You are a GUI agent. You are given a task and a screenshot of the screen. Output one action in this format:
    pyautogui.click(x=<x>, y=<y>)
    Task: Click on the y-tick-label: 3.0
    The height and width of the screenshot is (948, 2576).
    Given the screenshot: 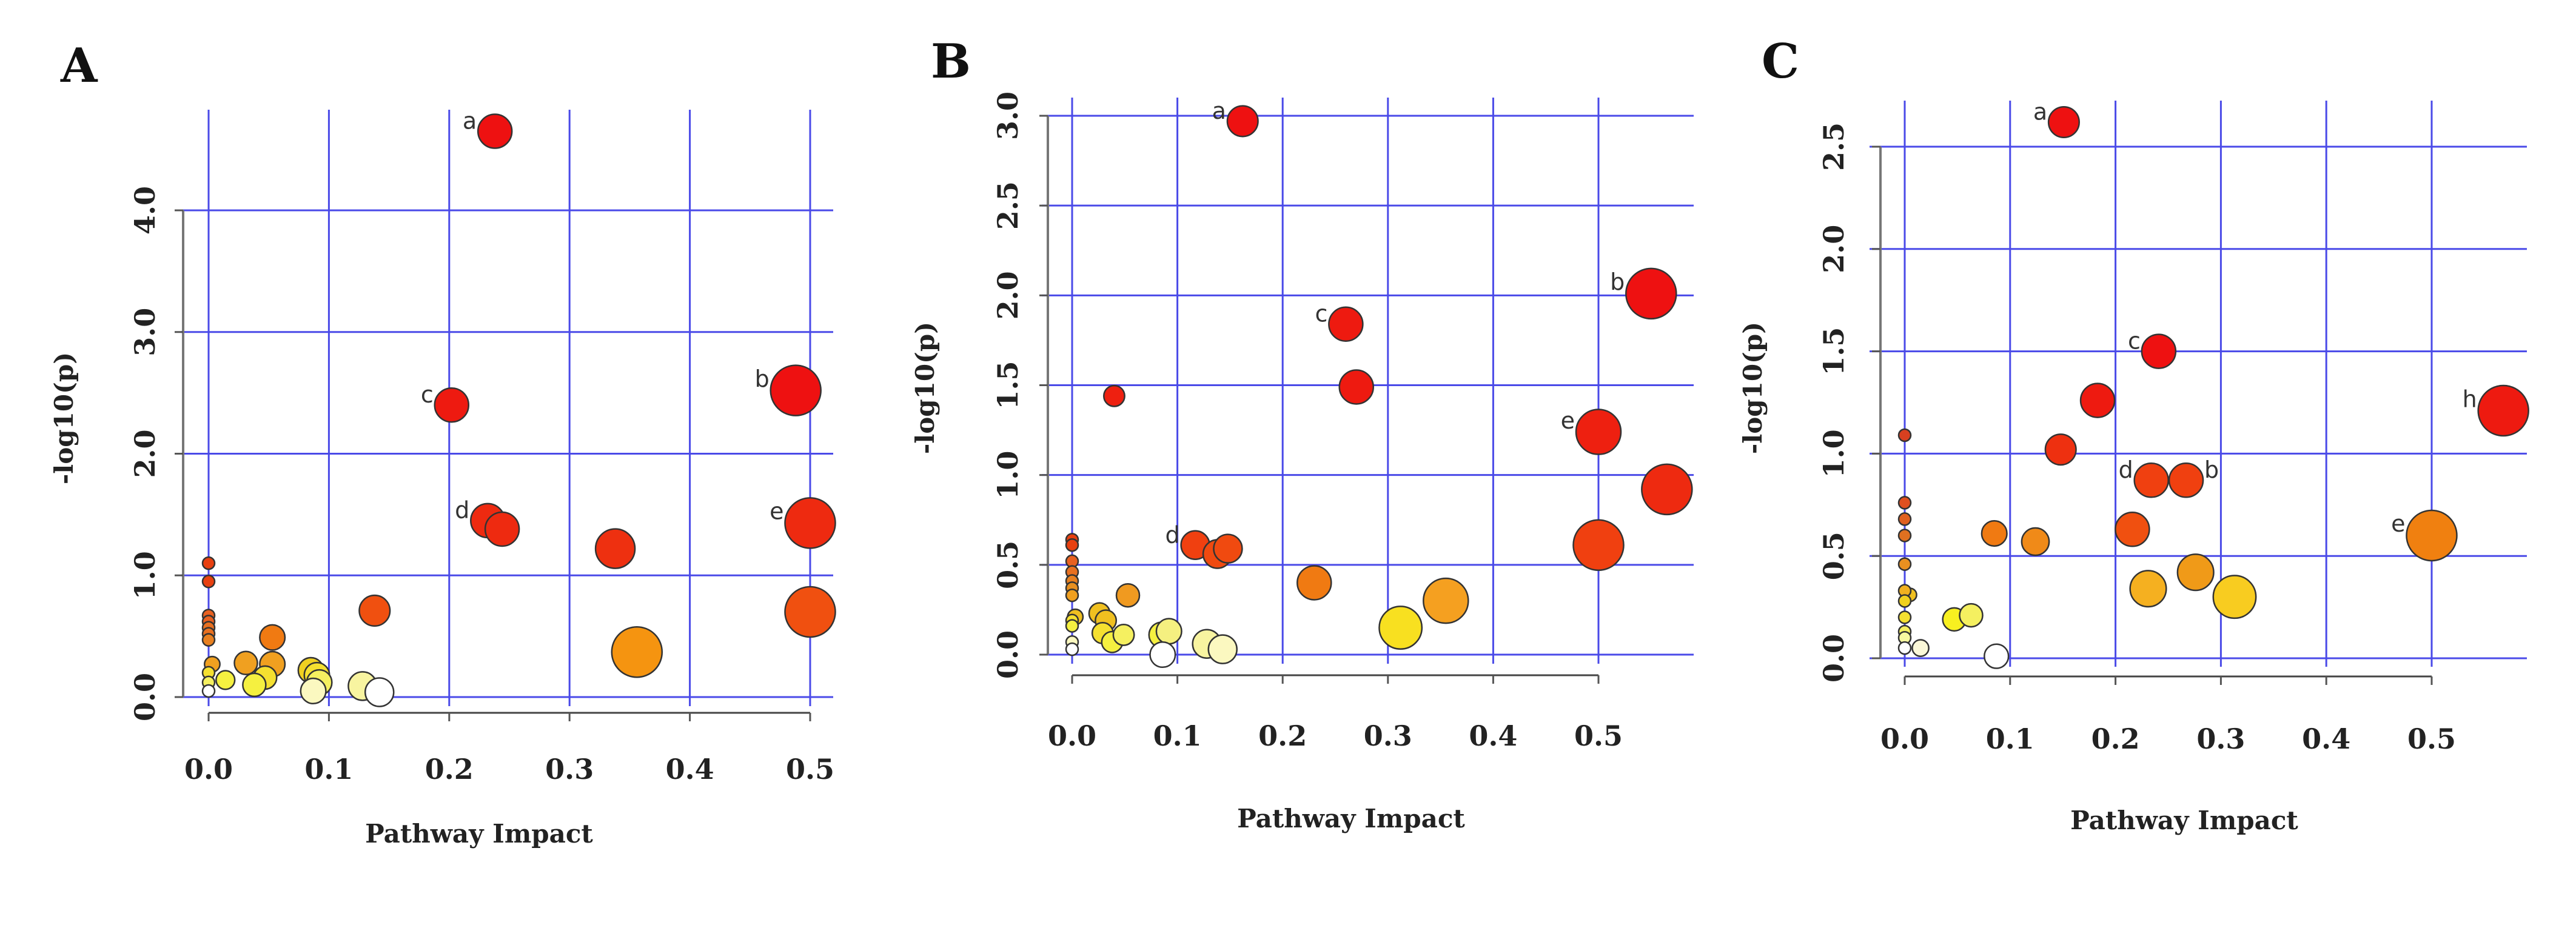 What is the action you would take?
    pyautogui.click(x=145, y=332)
    